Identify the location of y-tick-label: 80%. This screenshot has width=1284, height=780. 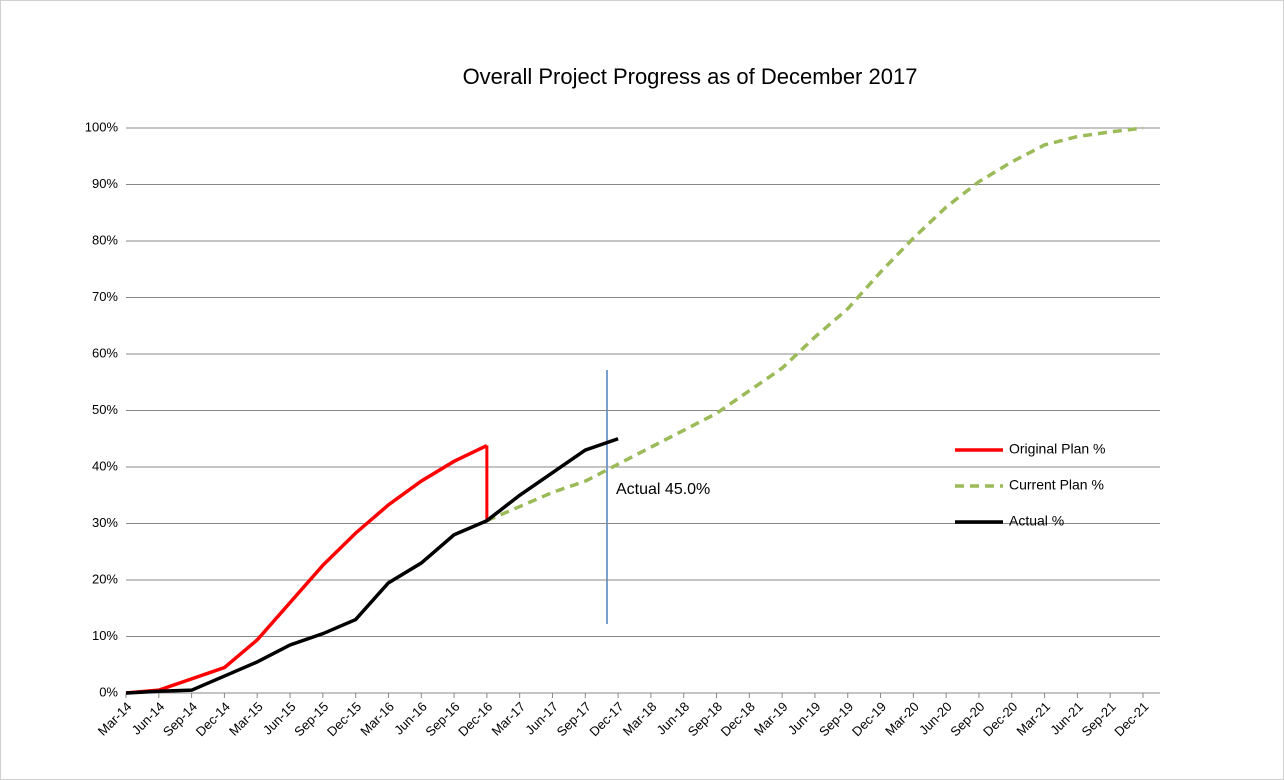
(105, 239).